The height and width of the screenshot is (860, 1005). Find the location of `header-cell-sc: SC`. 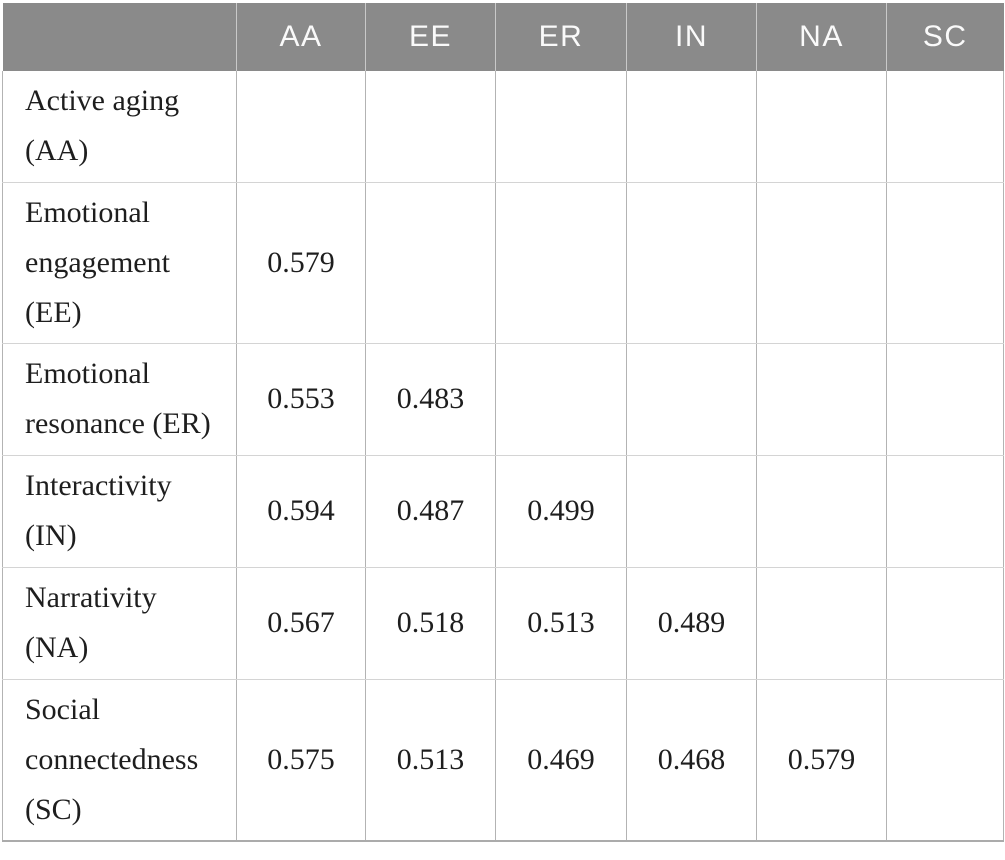

header-cell-sc: SC is located at coordinates (945, 37).